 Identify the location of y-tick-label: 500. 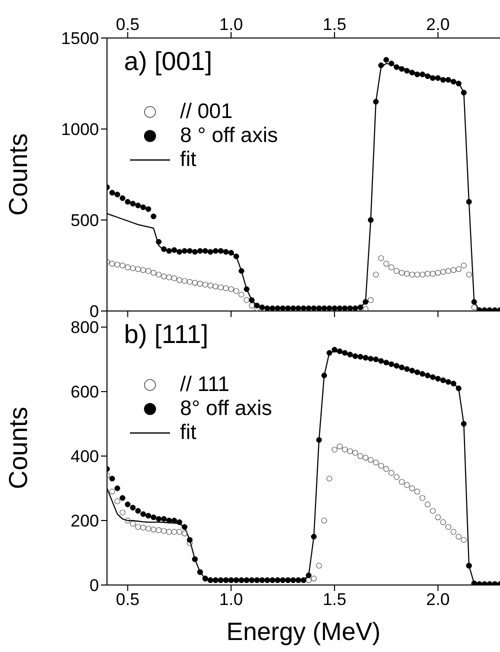
(84, 220).